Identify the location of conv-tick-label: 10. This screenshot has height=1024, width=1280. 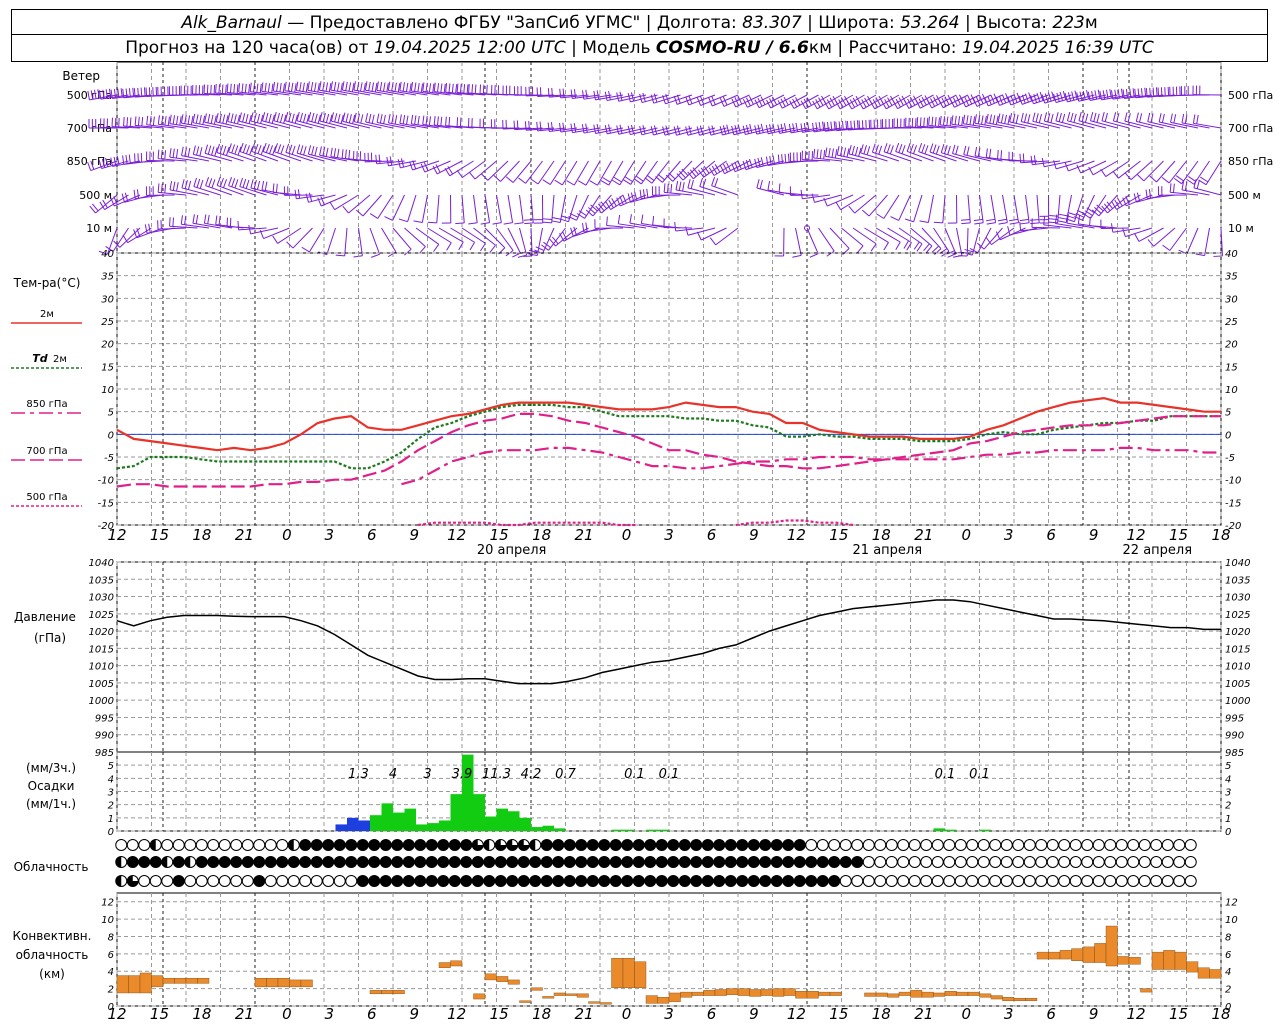
(107, 920).